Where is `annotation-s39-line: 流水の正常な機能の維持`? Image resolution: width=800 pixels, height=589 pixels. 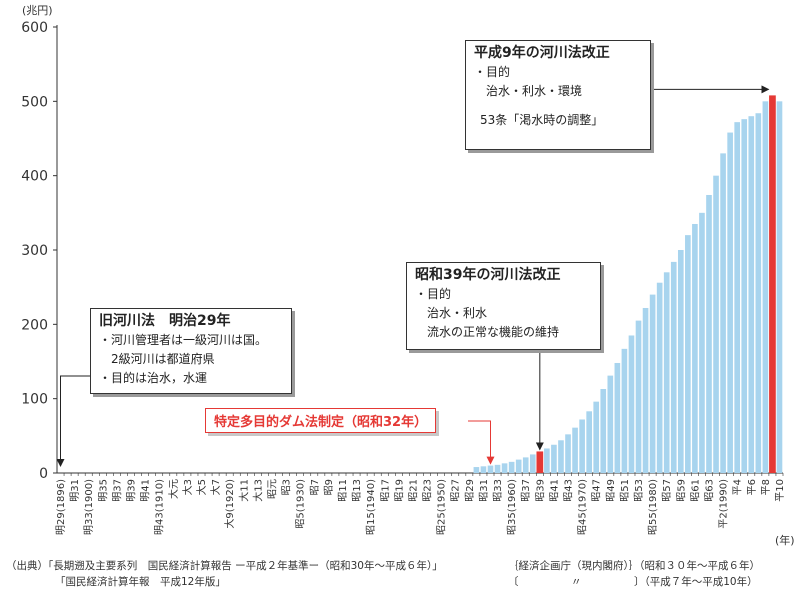
annotation-s39-line: 流水の正常な機能の維持 is located at coordinates (493, 332).